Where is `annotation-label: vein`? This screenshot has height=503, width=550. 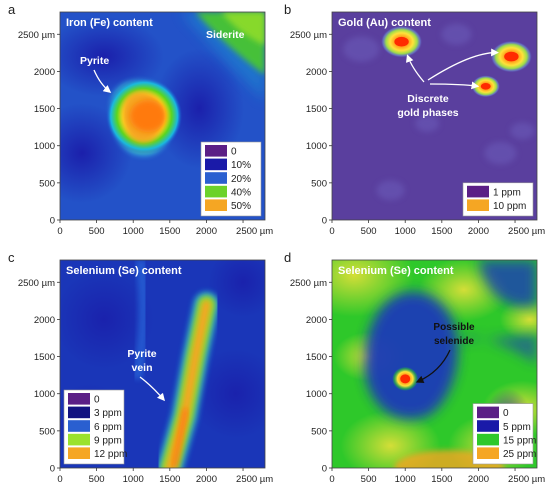
annotation-label: vein is located at coordinates (141, 368).